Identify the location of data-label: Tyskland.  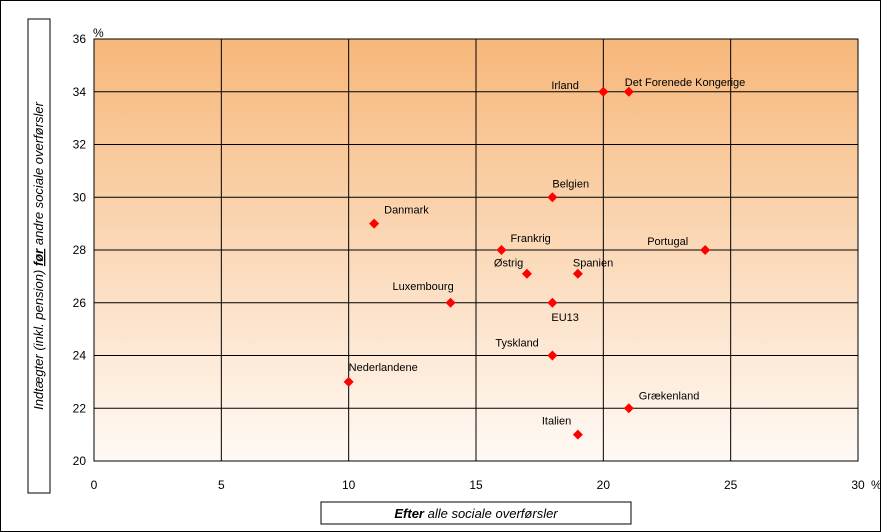
(516, 344).